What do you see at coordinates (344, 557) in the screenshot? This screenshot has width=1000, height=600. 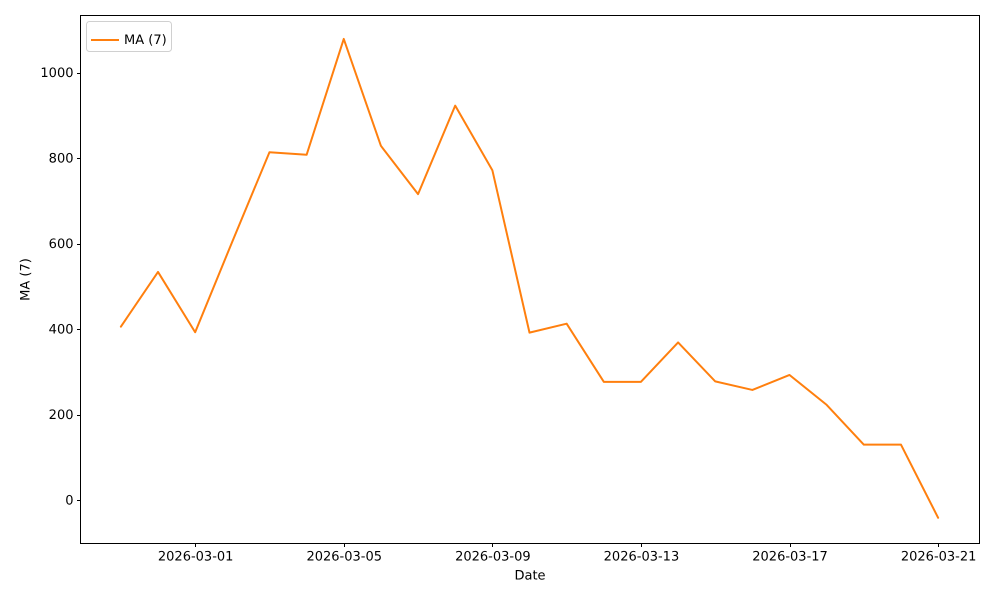 I see `x-tick-label: 2026-03-05` at bounding box center [344, 557].